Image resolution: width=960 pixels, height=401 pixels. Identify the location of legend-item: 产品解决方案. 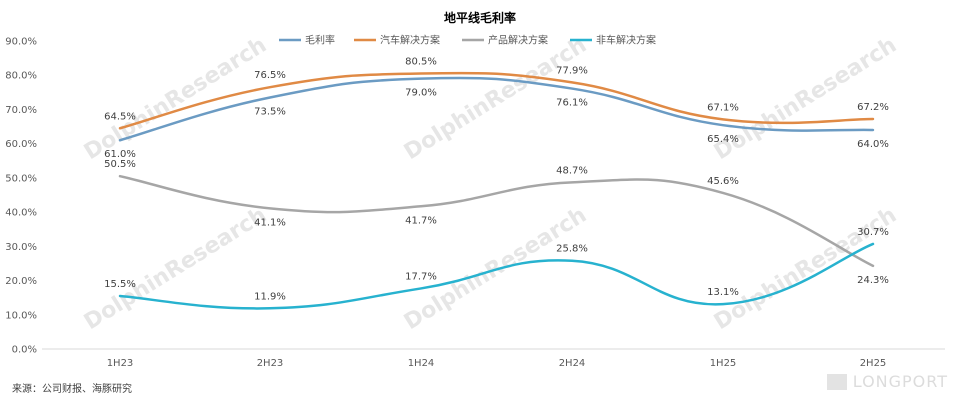
(505, 40).